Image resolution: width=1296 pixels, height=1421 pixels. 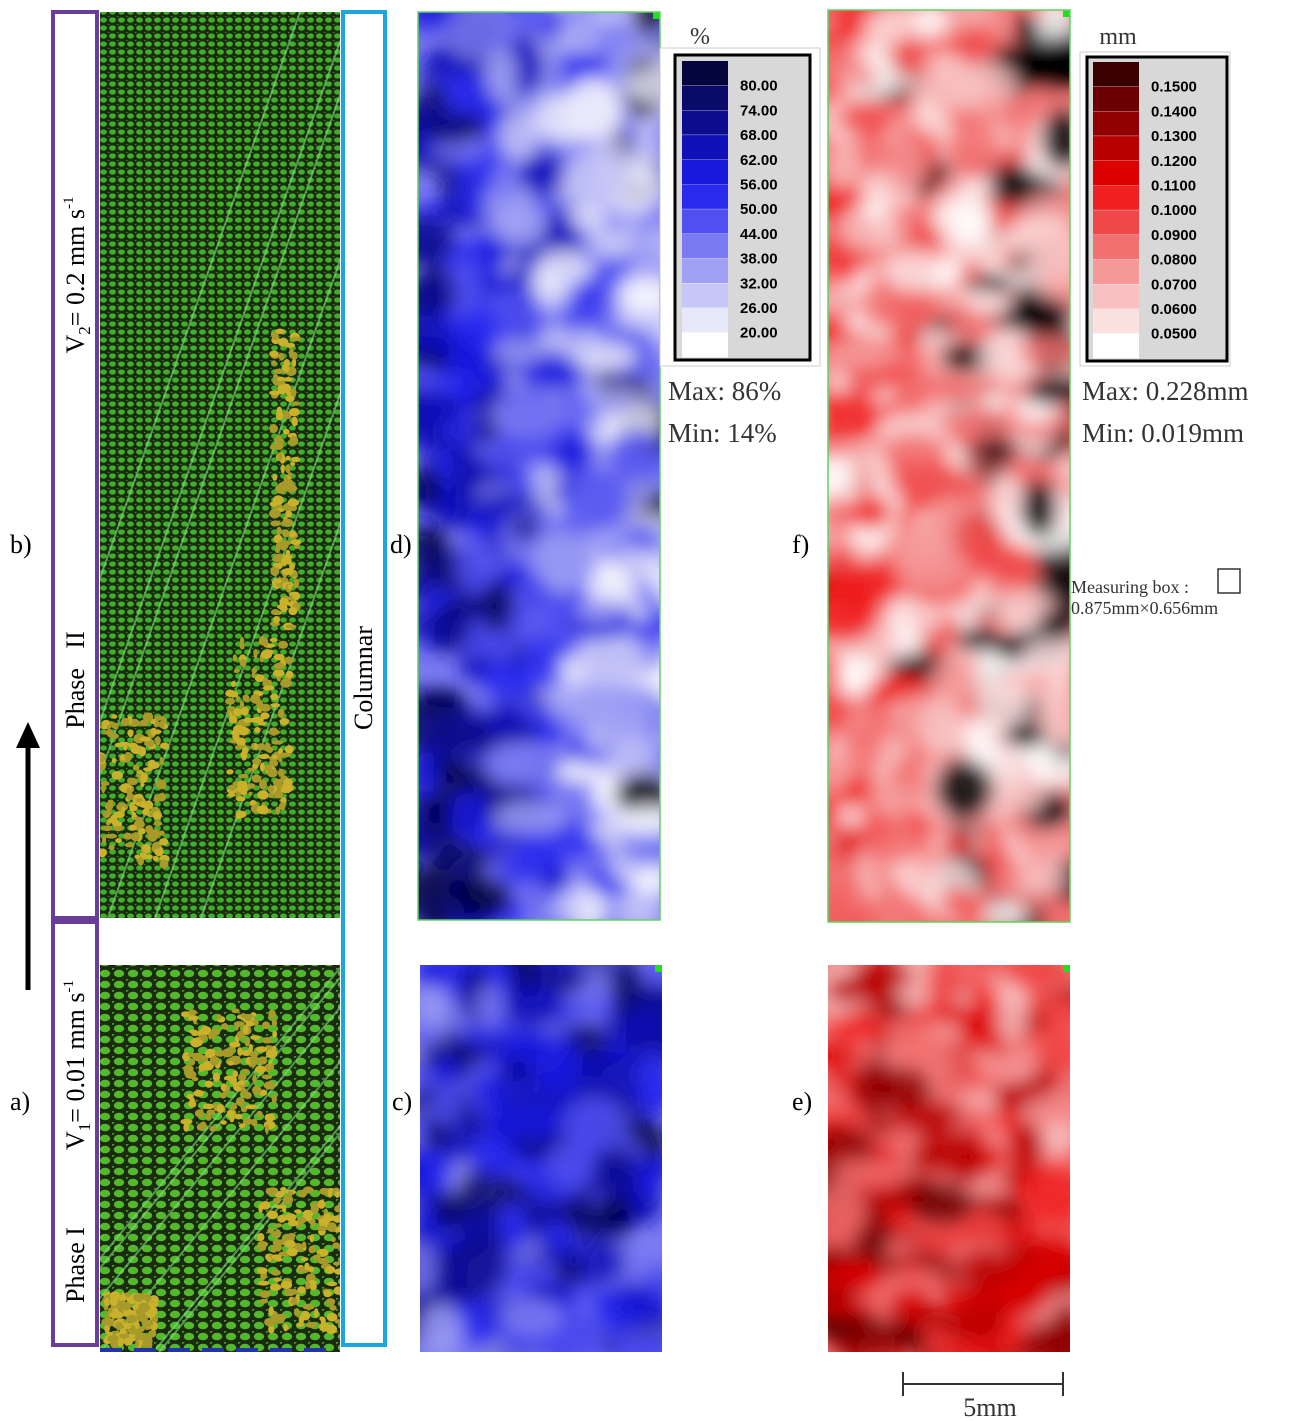 What do you see at coordinates (249, 1241) in the screenshot?
I see `grain-line` at bounding box center [249, 1241].